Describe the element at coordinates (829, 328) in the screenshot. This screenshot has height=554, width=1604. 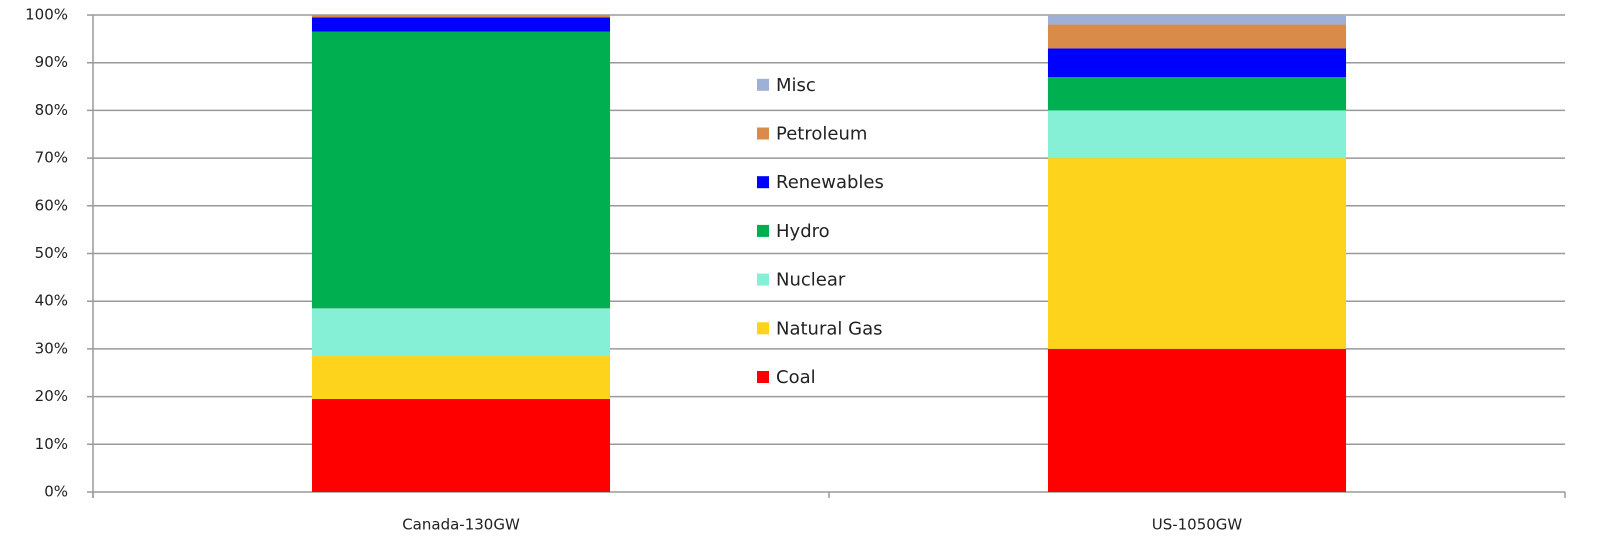
I see `legend-label: Natural Gas` at that location.